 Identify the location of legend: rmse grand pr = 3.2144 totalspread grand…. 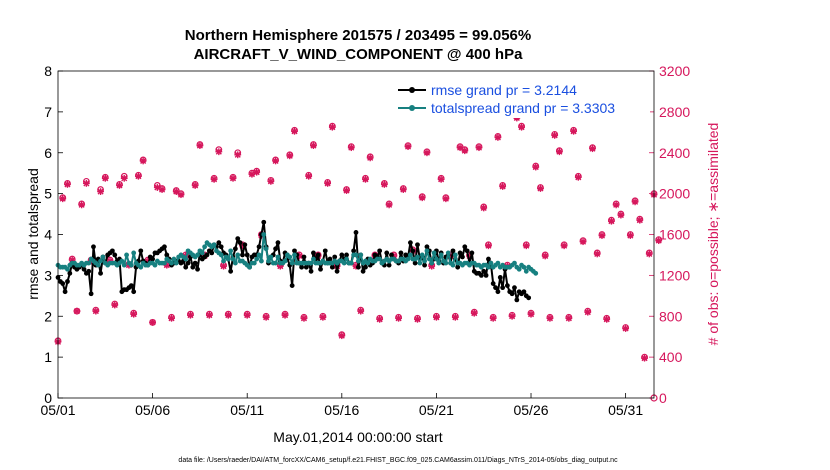
(520, 99).